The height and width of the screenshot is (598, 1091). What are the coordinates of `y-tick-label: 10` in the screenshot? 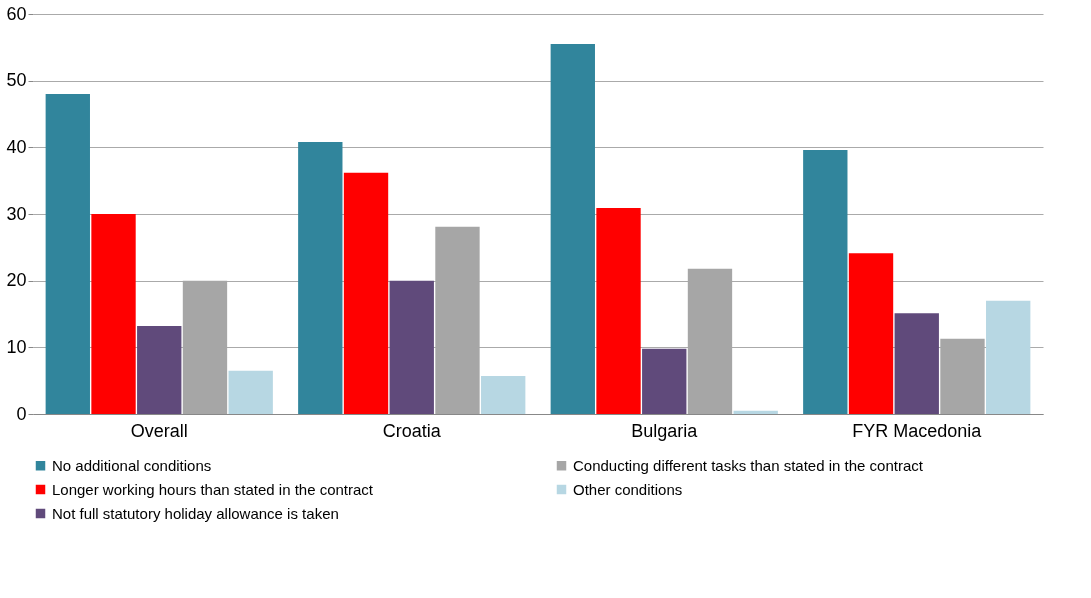 It's located at (16, 346).